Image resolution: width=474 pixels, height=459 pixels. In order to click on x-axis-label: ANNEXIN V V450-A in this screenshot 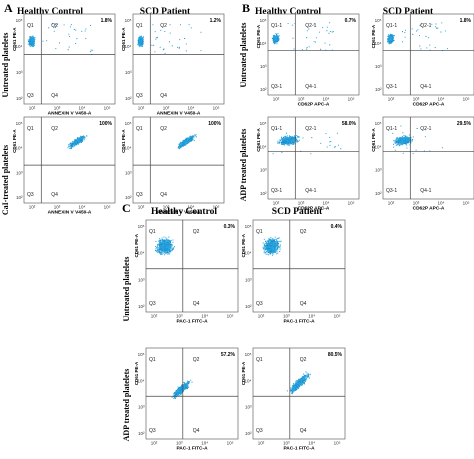, I will do `click(70, 114)`.